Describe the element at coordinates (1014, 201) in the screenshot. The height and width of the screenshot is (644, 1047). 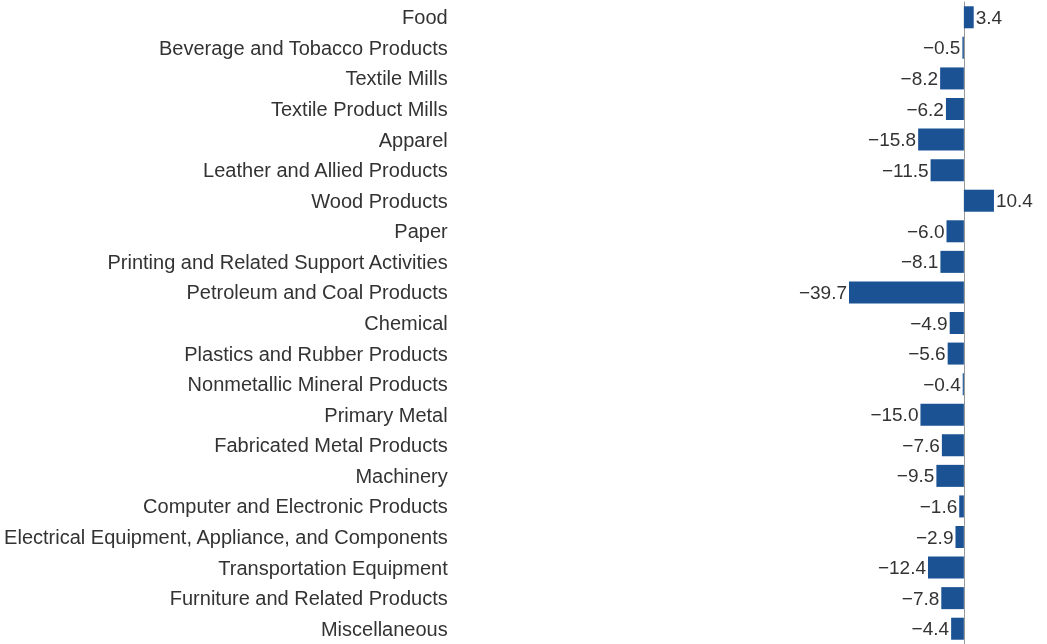
I see `data-label: 10.4` at that location.